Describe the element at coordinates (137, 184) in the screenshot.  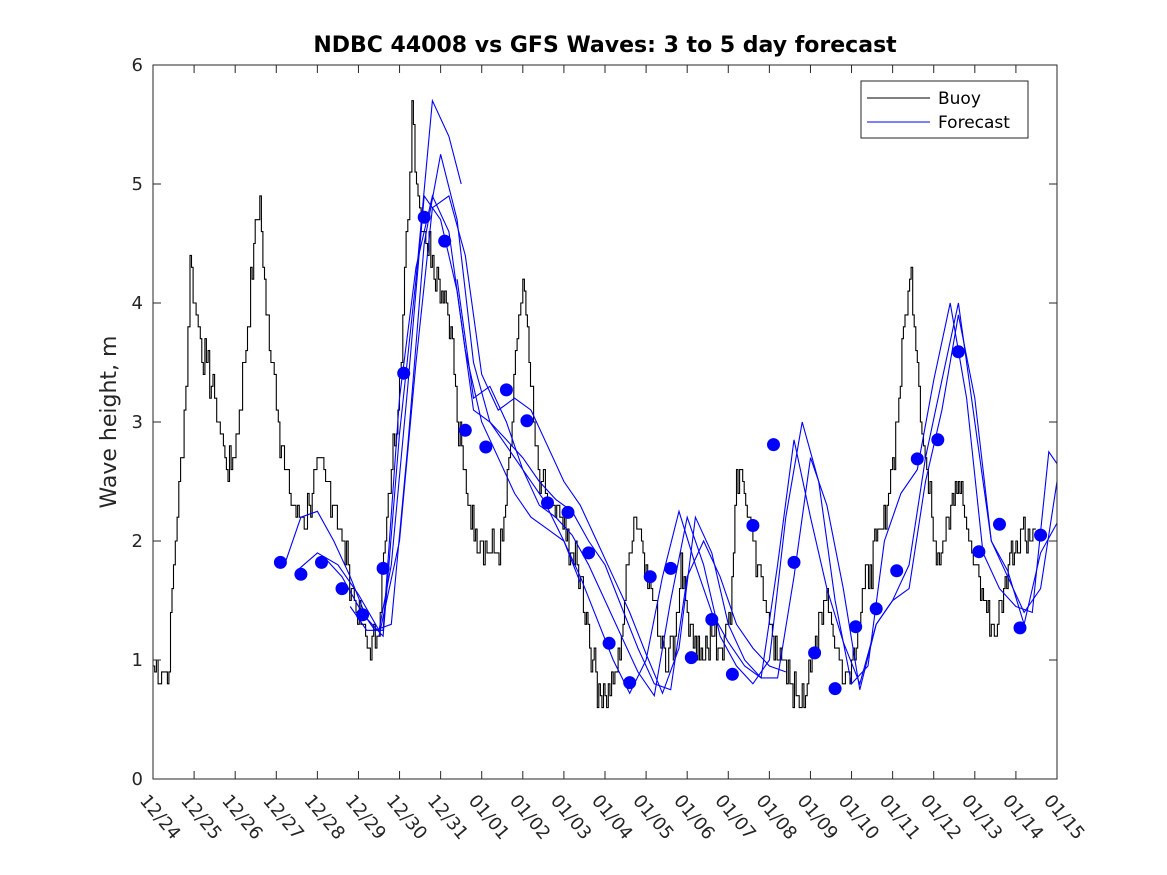
I see `y-tick-label: 5` at that location.